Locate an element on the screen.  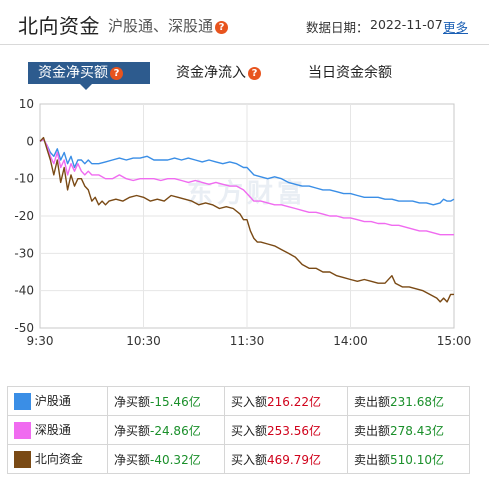
legend-row: 深股通 净买额-24.86亿 买入额253.56亿 卖出额278.43亿 is located at coordinates (238, 430).